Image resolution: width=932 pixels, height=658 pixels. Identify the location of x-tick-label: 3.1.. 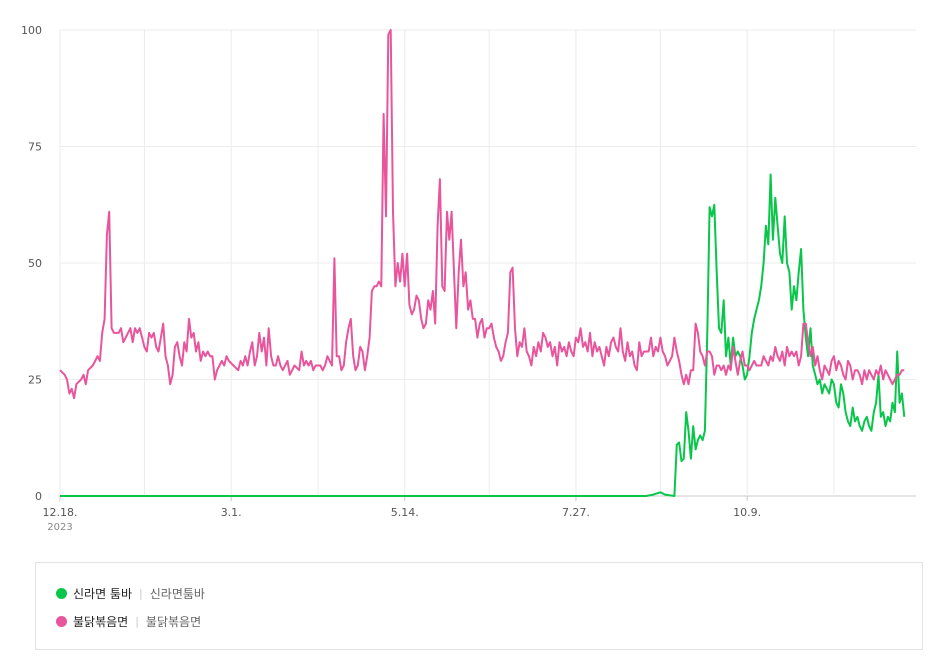
(231, 512).